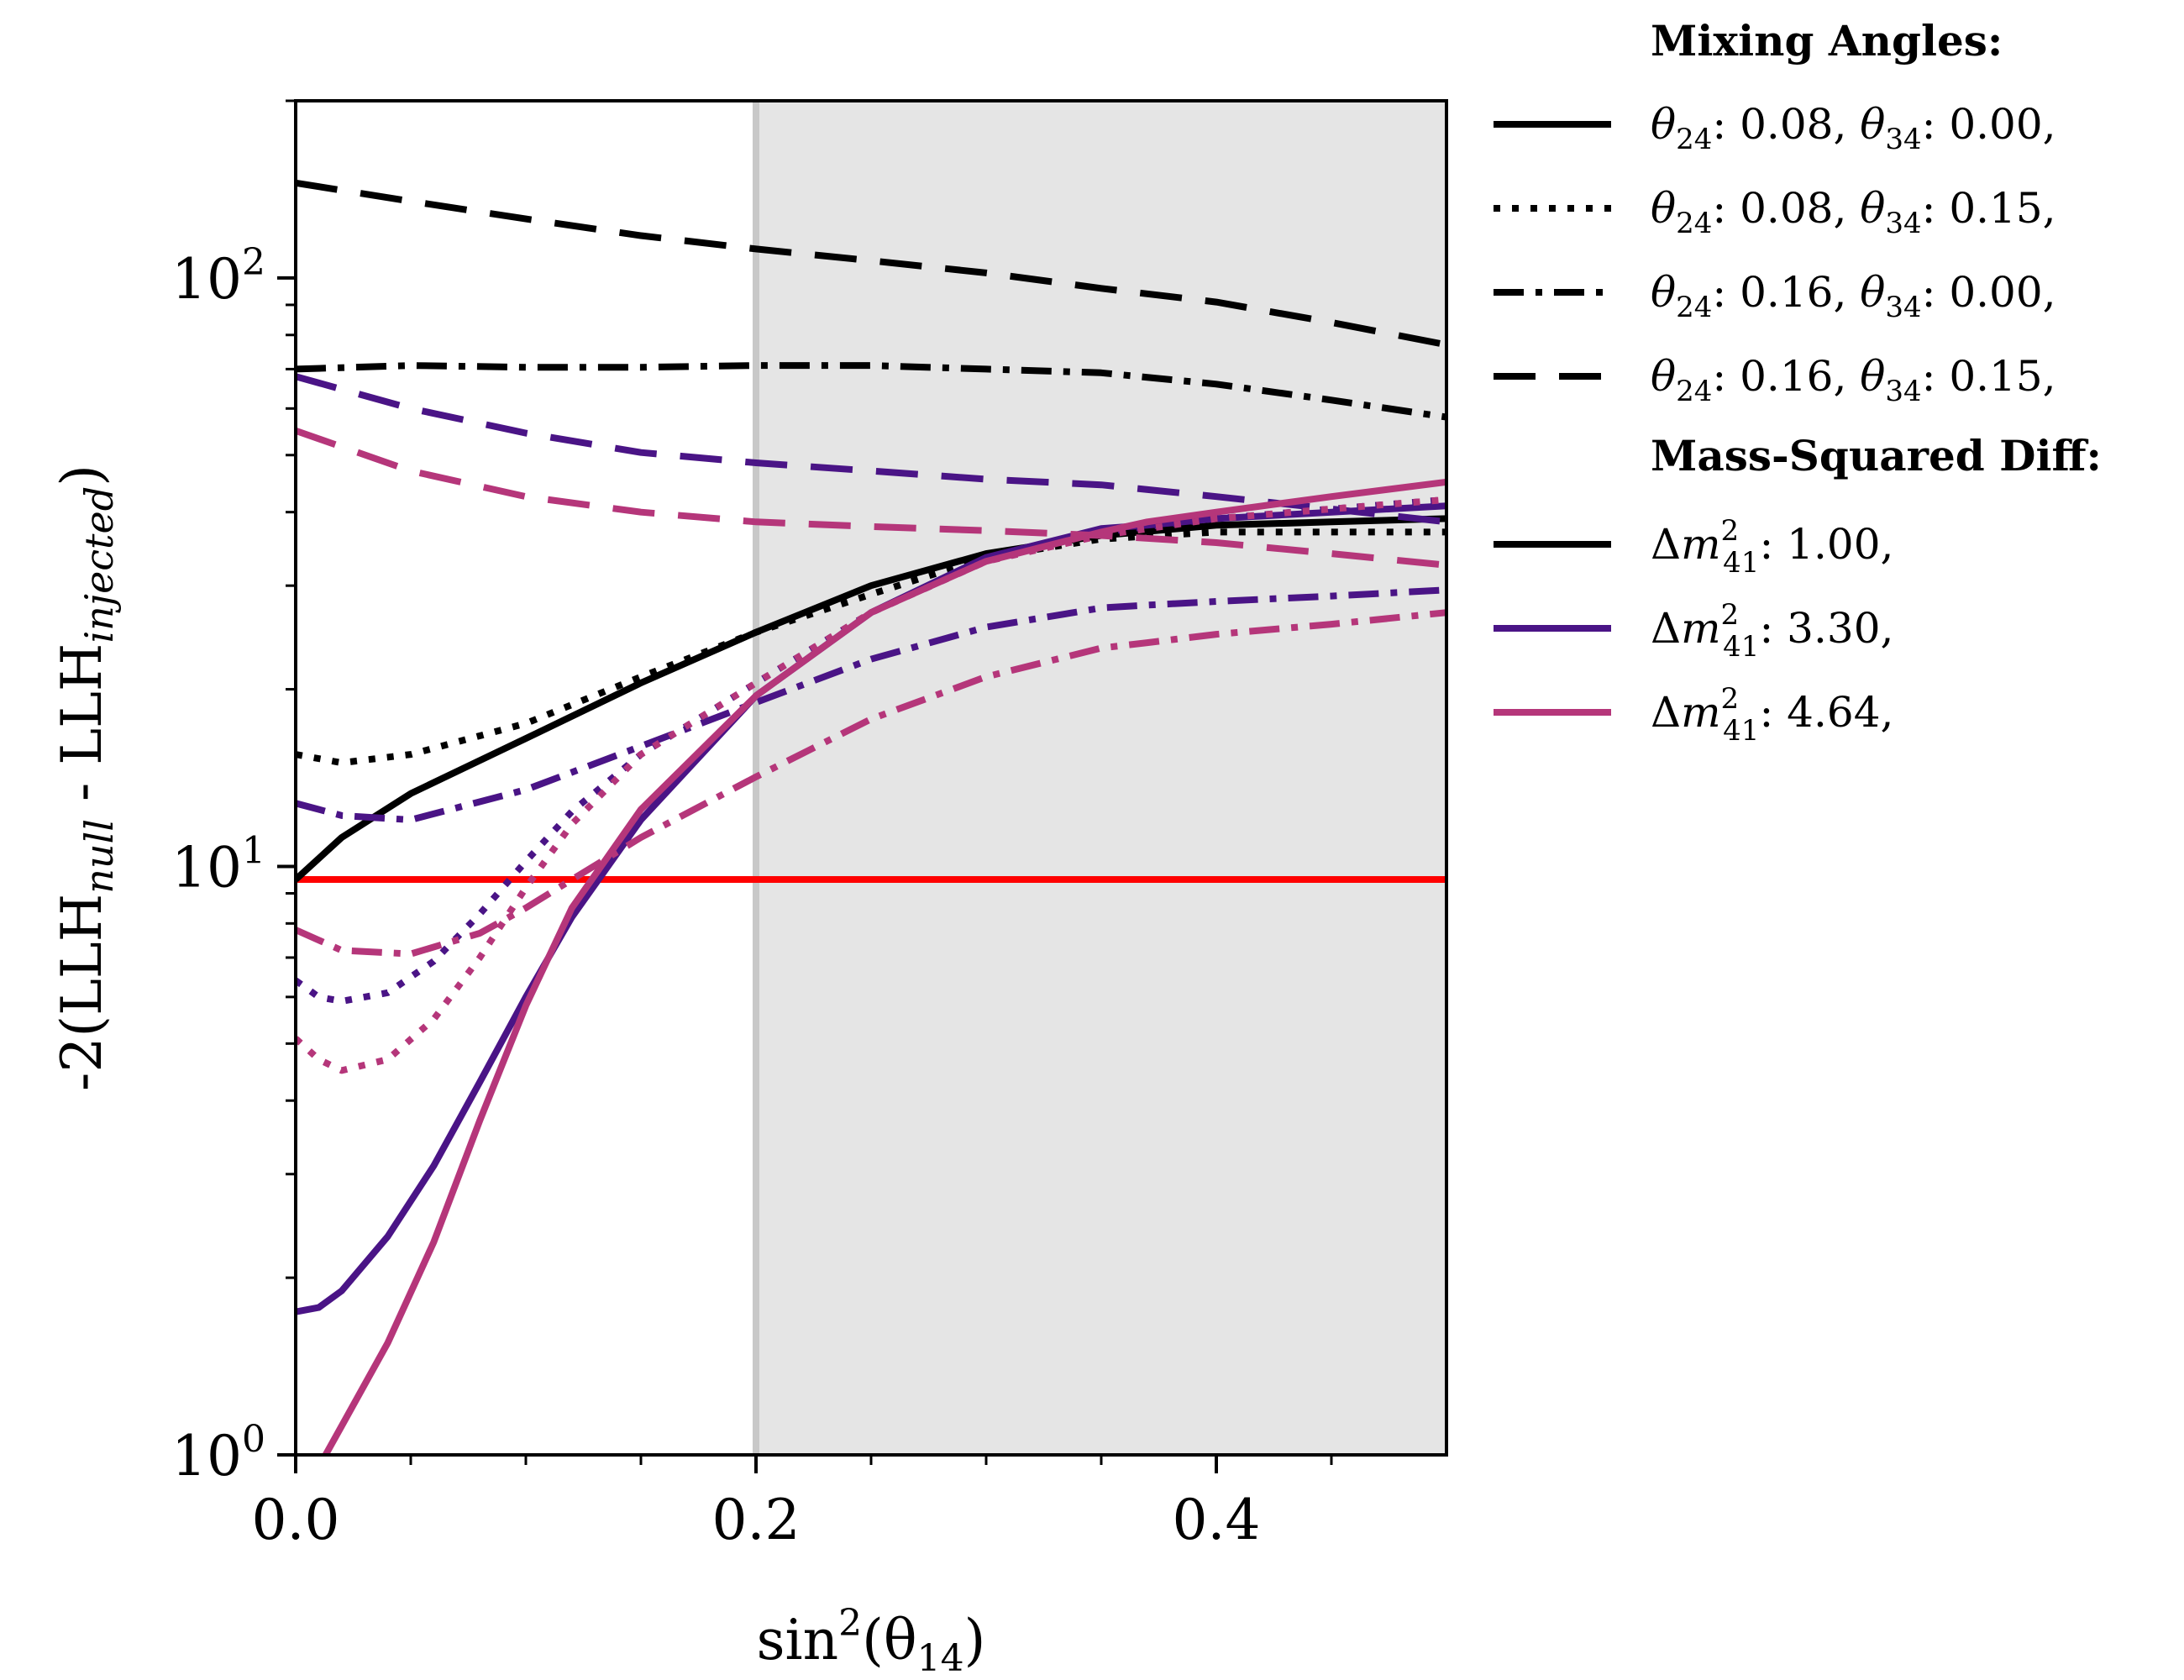 The width and height of the screenshot is (2184, 1680). Describe the element at coordinates (1853, 128) in the screenshot. I see `legend-mixing-label-1: θ24: 0.08, θ34: 0.00,` at that location.